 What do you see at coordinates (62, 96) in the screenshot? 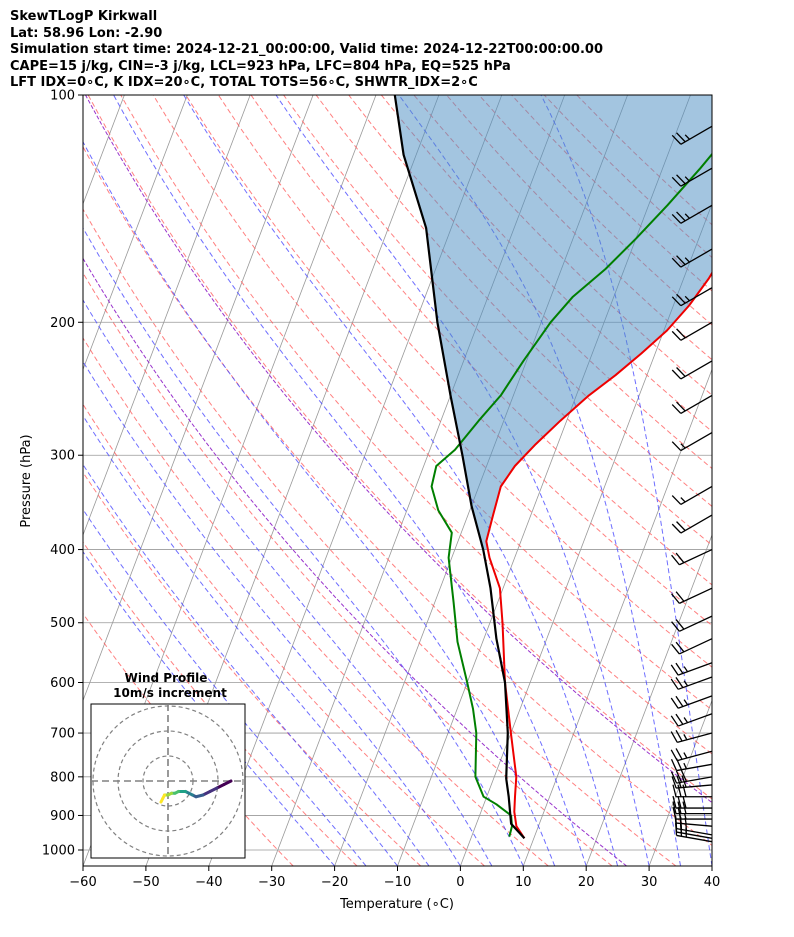
I see `y-tick-label: 100` at bounding box center [62, 96].